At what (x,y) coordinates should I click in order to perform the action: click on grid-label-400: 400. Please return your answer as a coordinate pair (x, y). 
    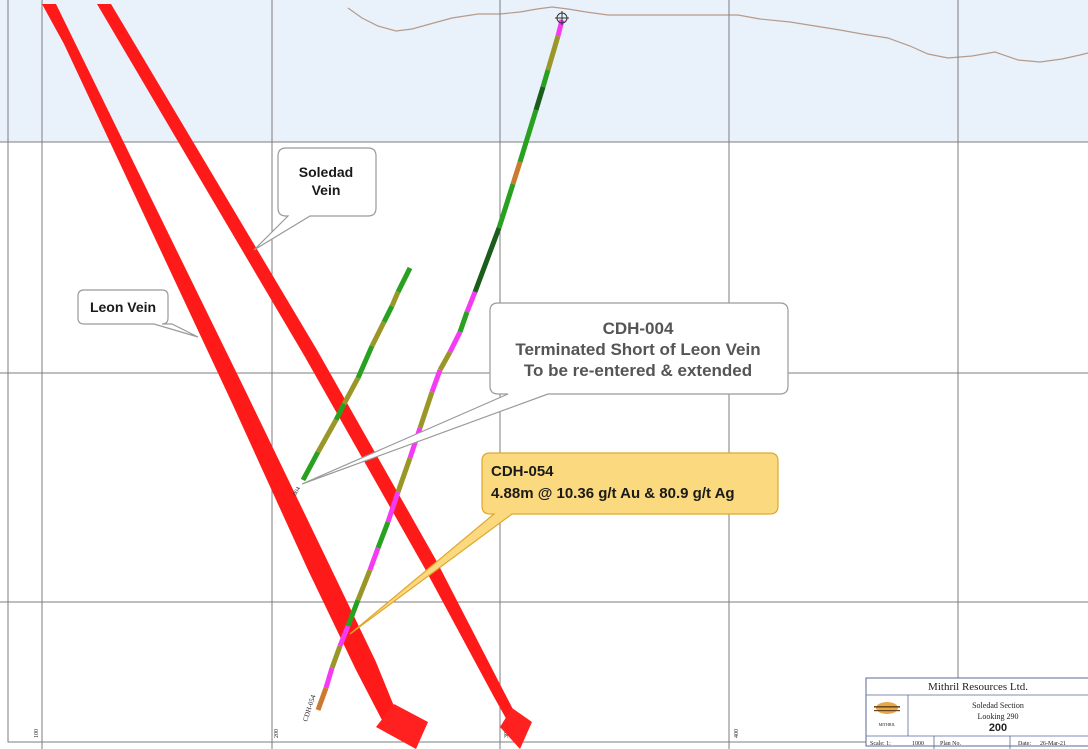
    Looking at the image, I should click on (737, 733).